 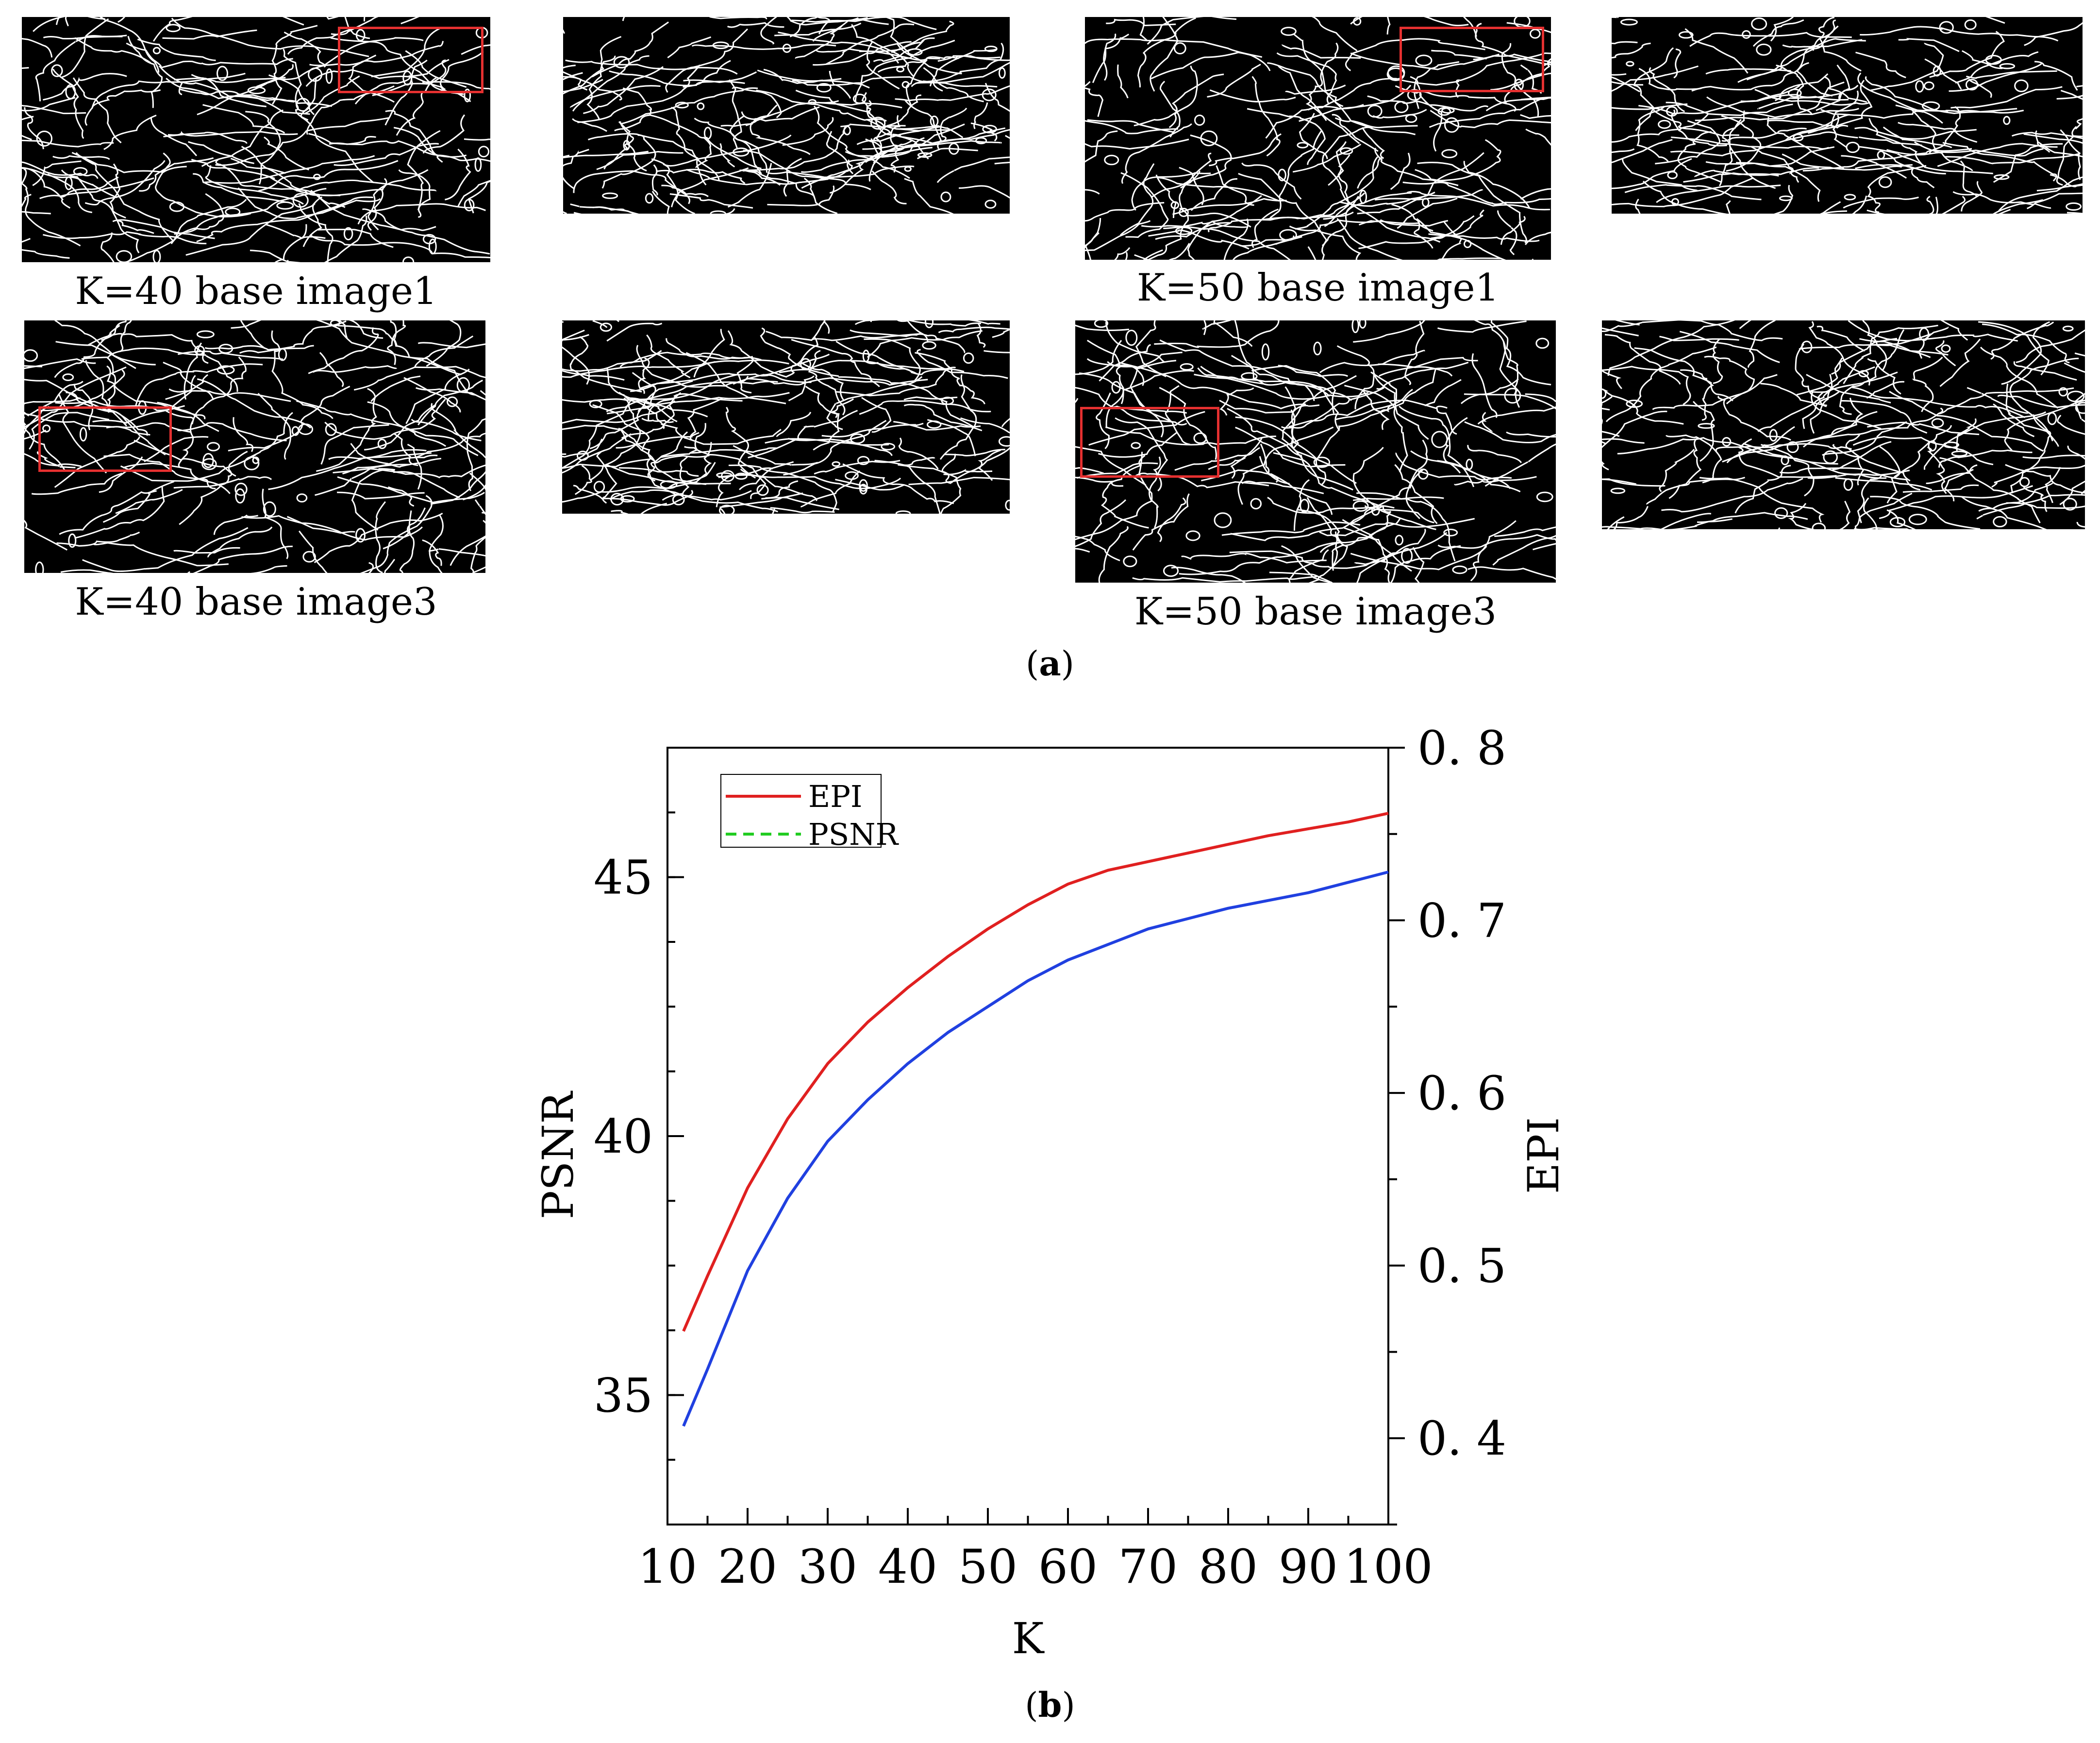 I want to click on legend-label: PSNR, so click(x=853, y=834).